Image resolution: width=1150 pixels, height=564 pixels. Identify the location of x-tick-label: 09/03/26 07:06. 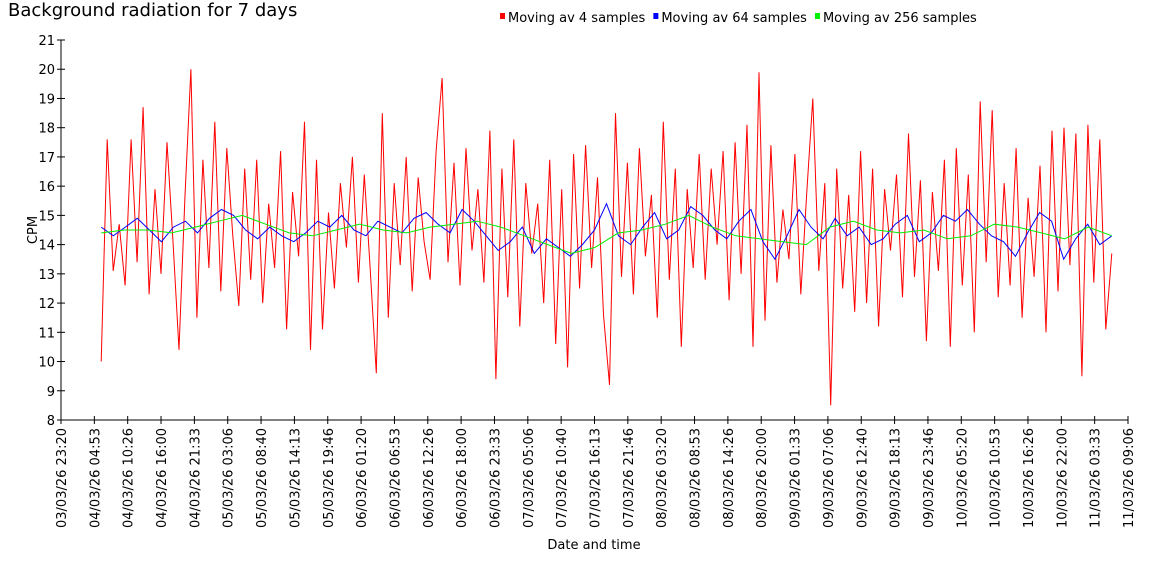
(829, 478).